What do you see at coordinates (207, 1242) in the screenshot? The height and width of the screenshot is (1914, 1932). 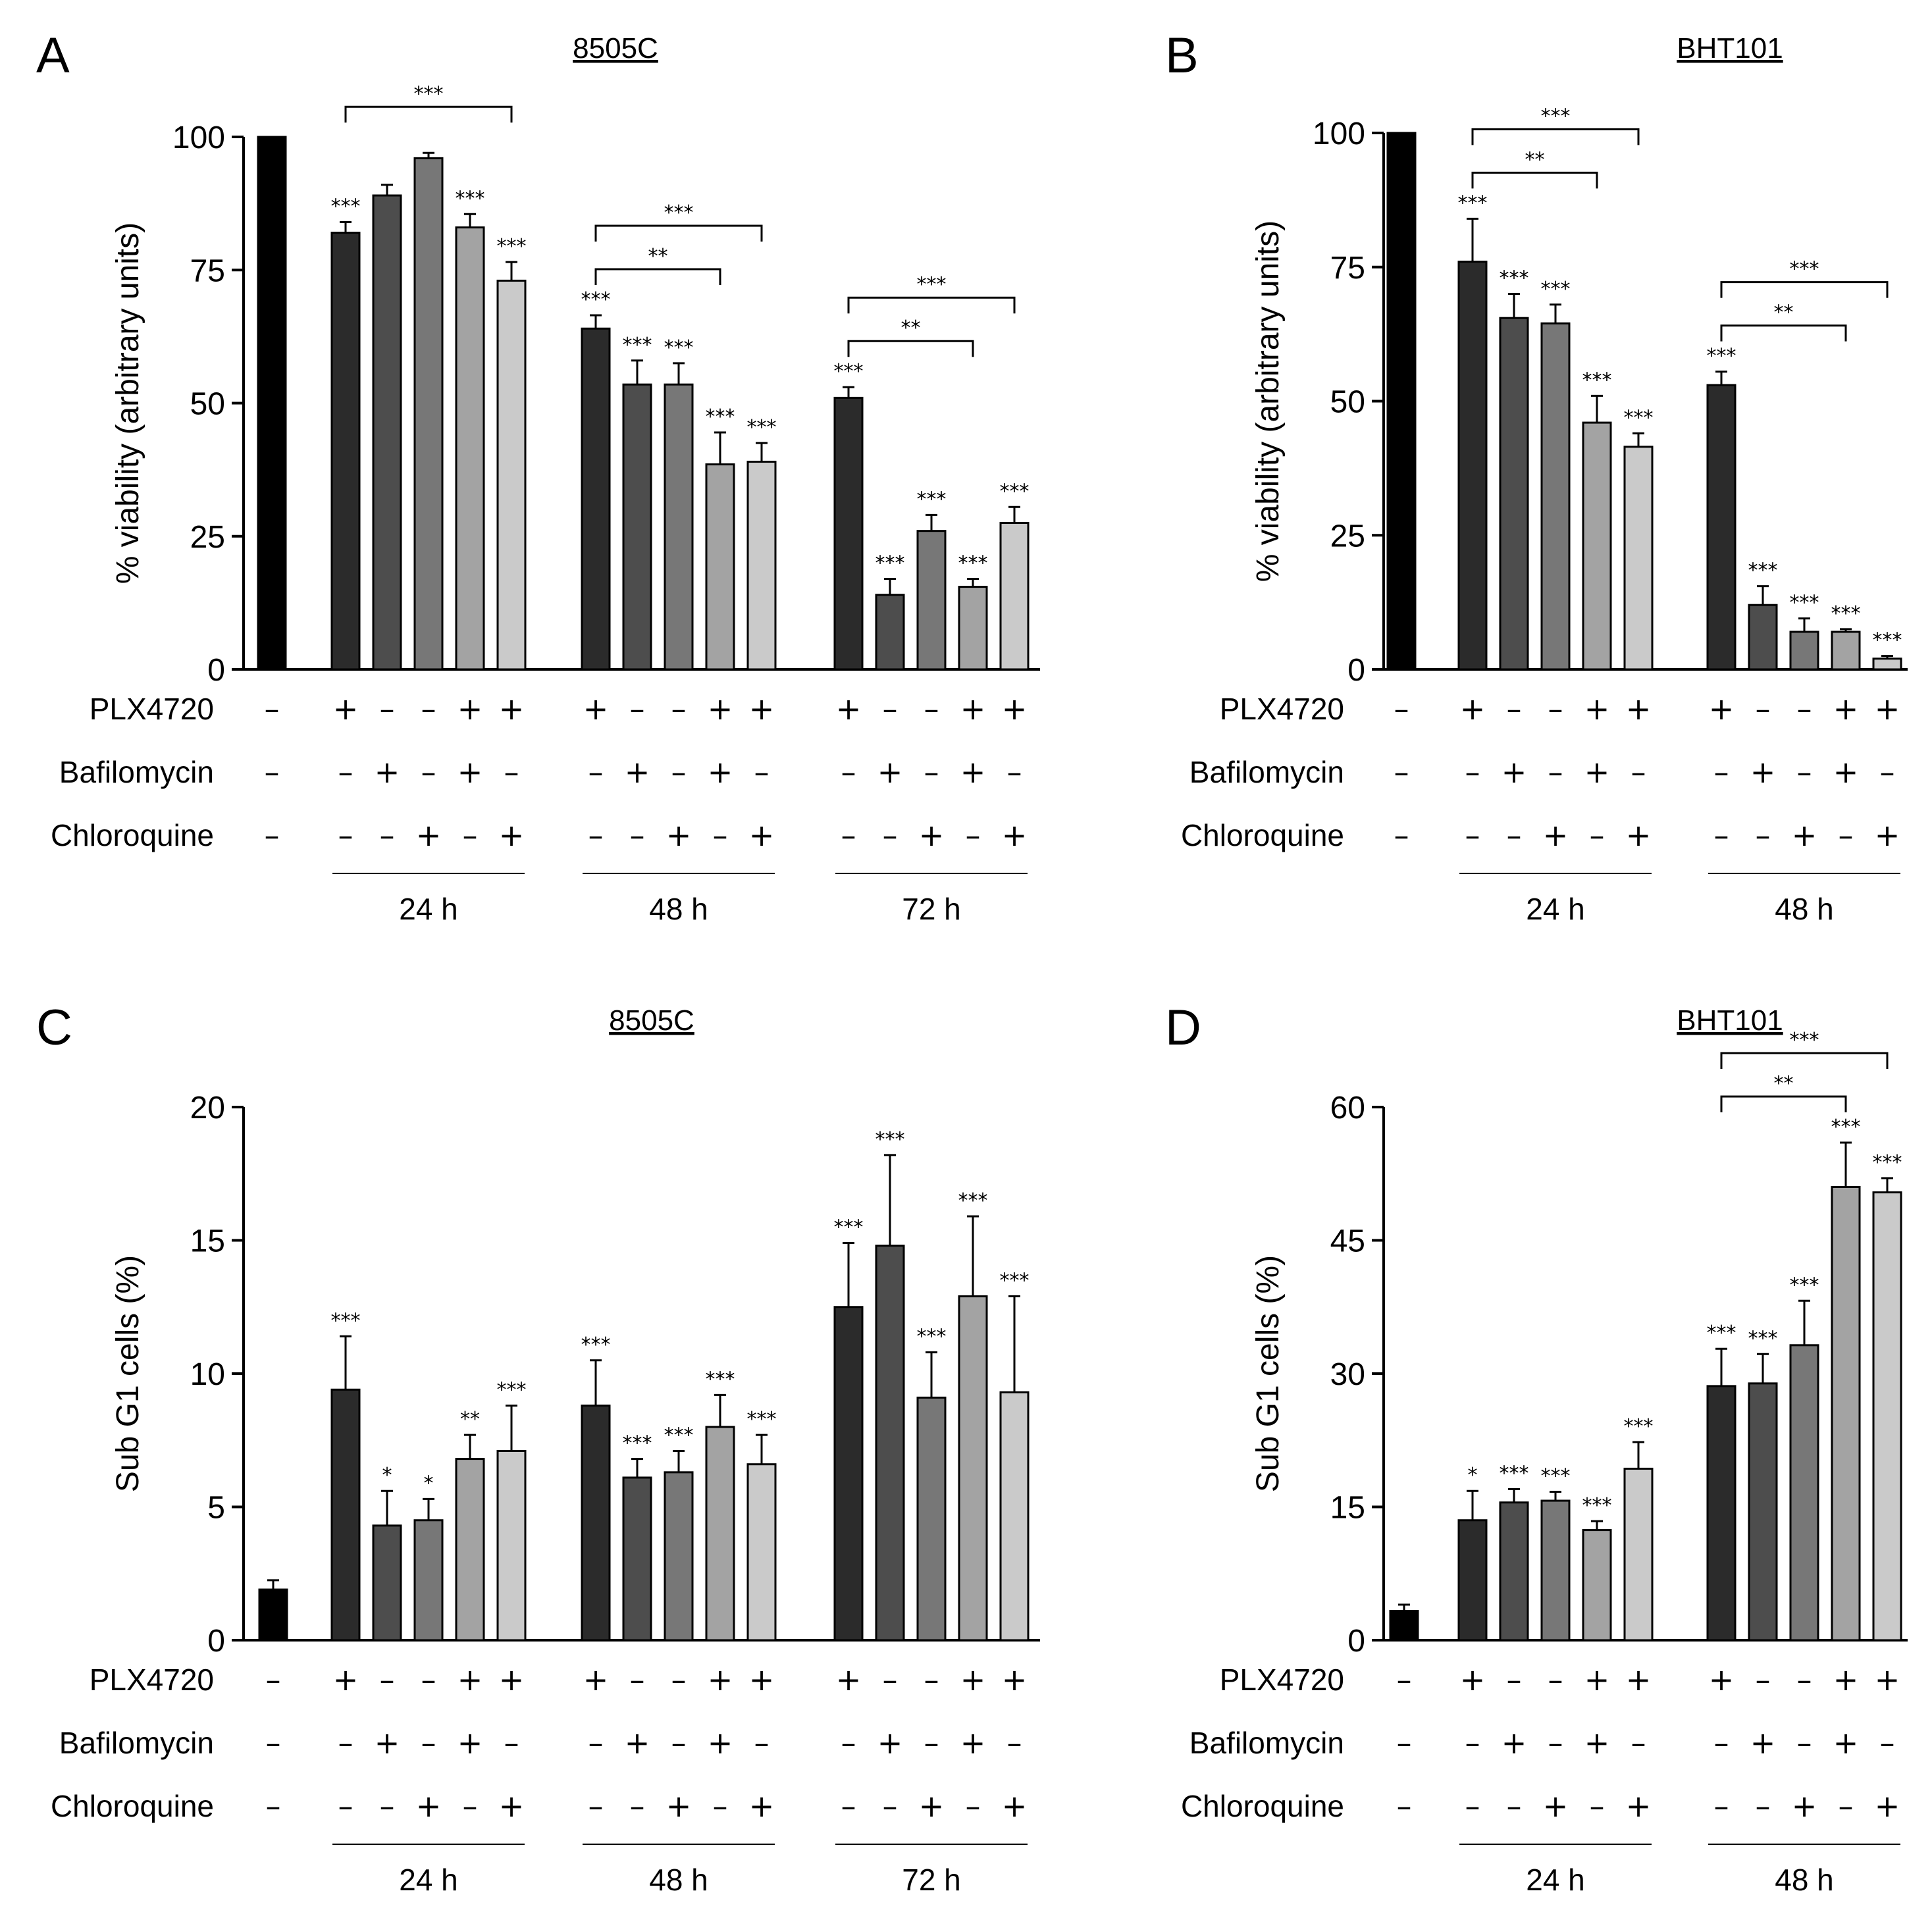 I see `y-tick-label: 15` at bounding box center [207, 1242].